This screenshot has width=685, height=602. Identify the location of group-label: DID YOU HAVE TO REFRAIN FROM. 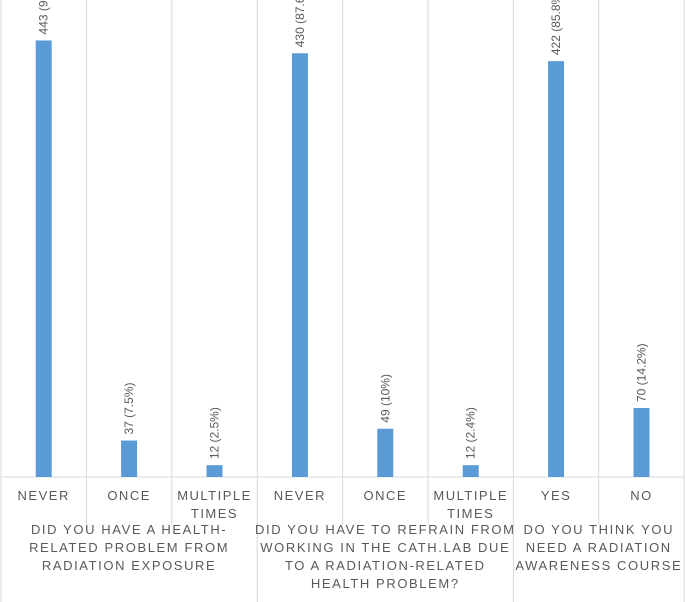
(385, 529).